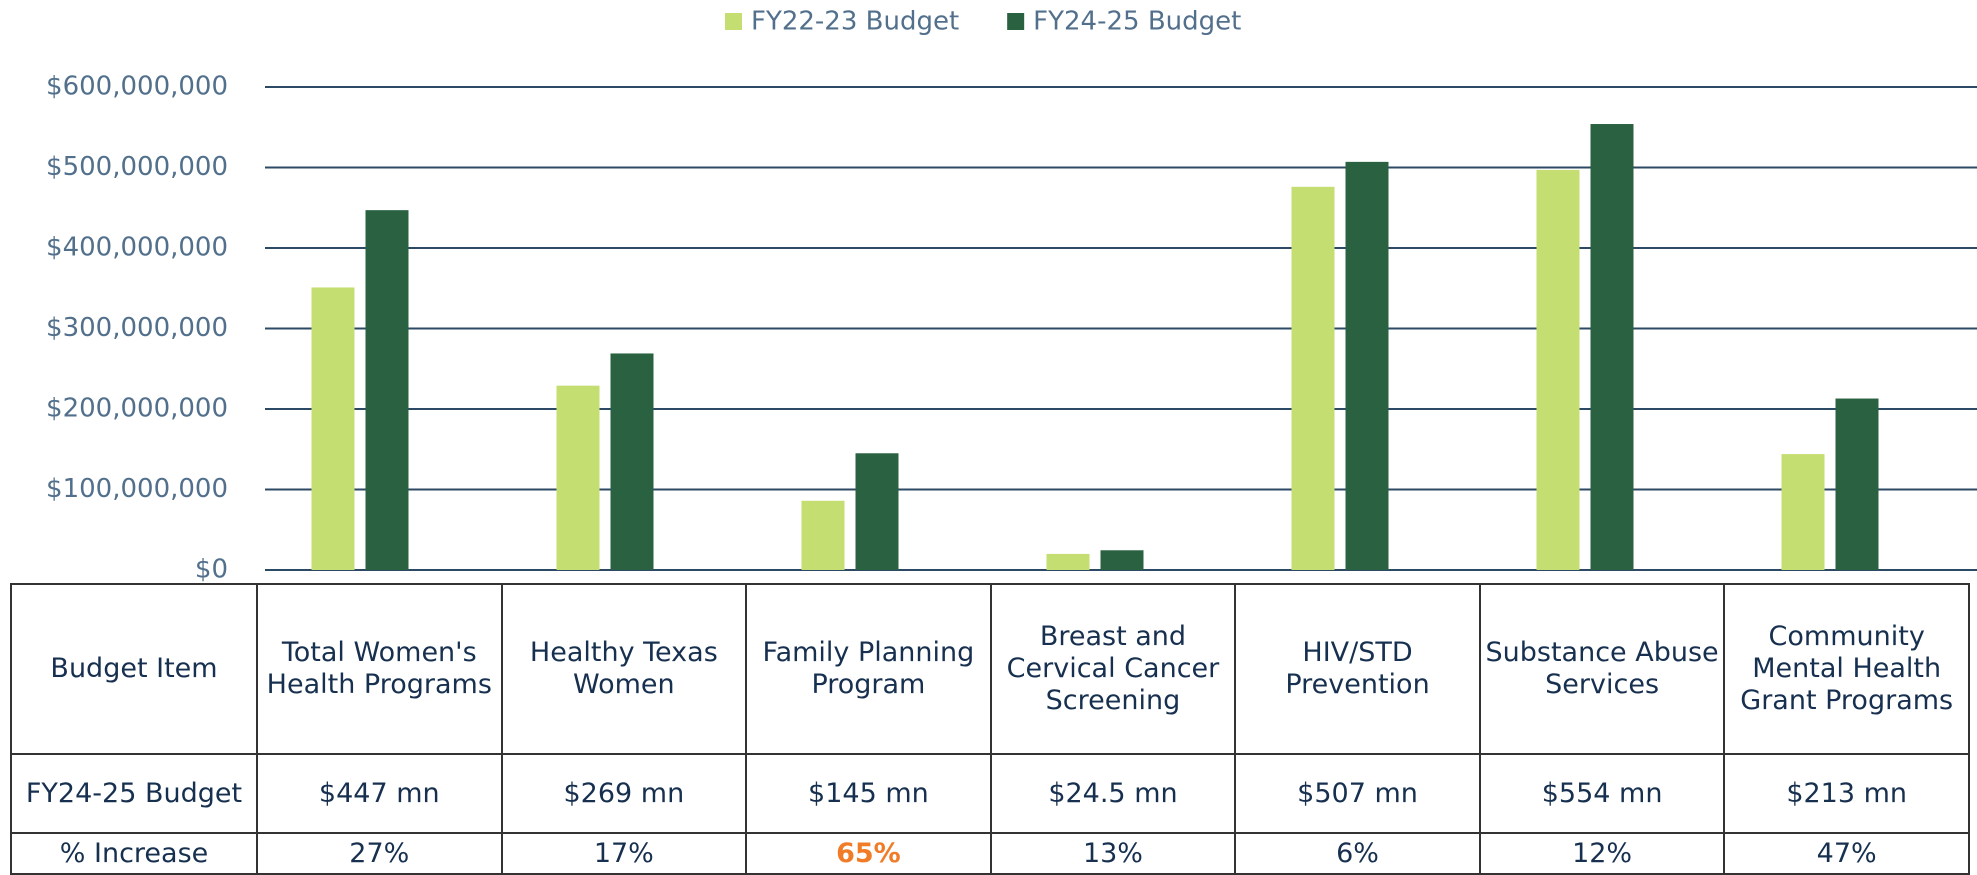  Describe the element at coordinates (211, 569) in the screenshot. I see `y-tick-label: $0` at that location.